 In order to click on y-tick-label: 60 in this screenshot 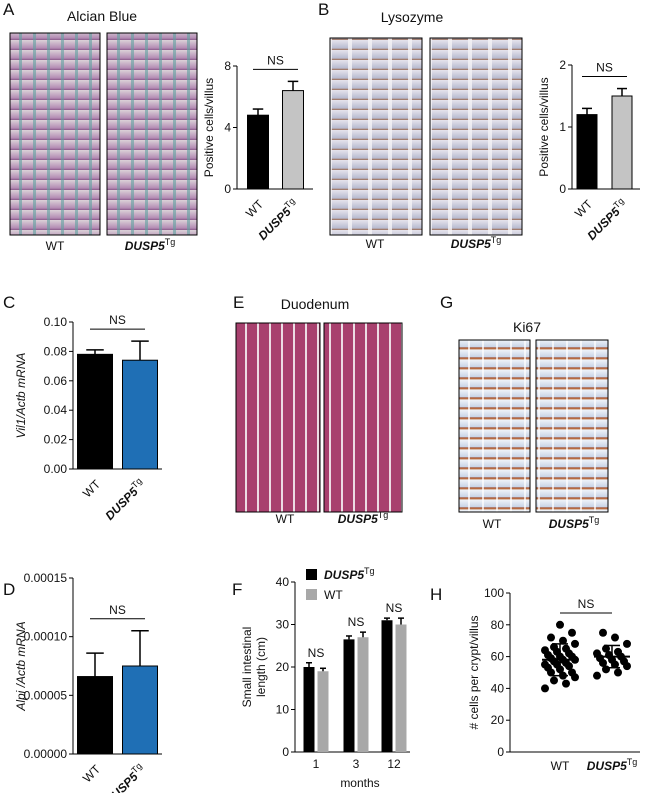, I will do `click(498, 657)`.